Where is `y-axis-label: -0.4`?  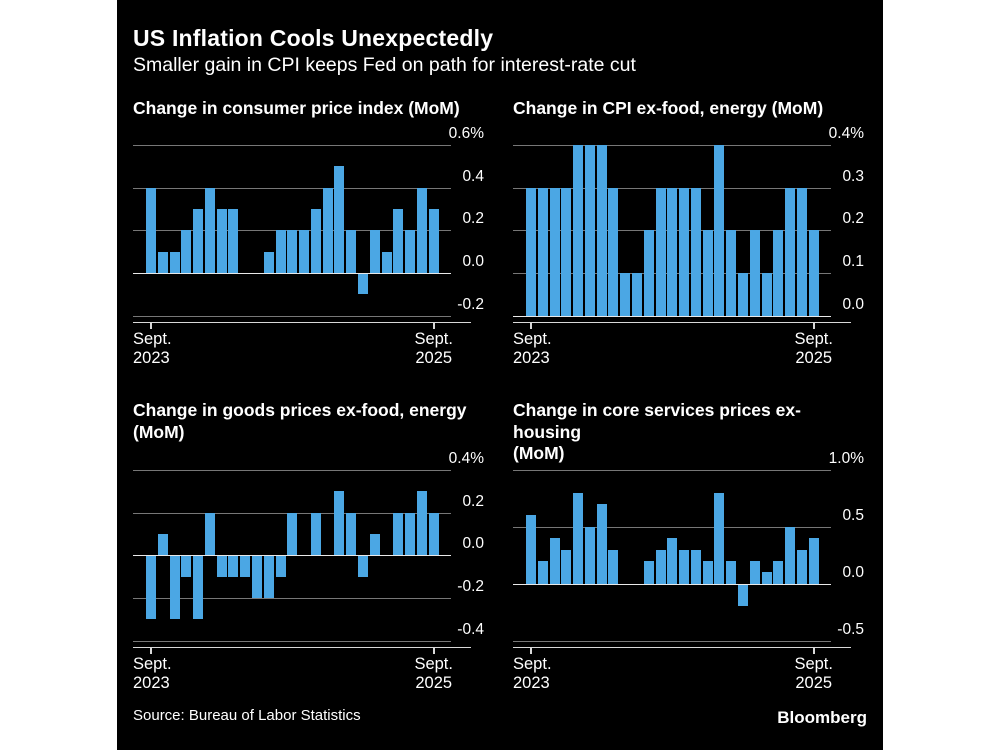 y-axis-label: -0.4 is located at coordinates (470, 629).